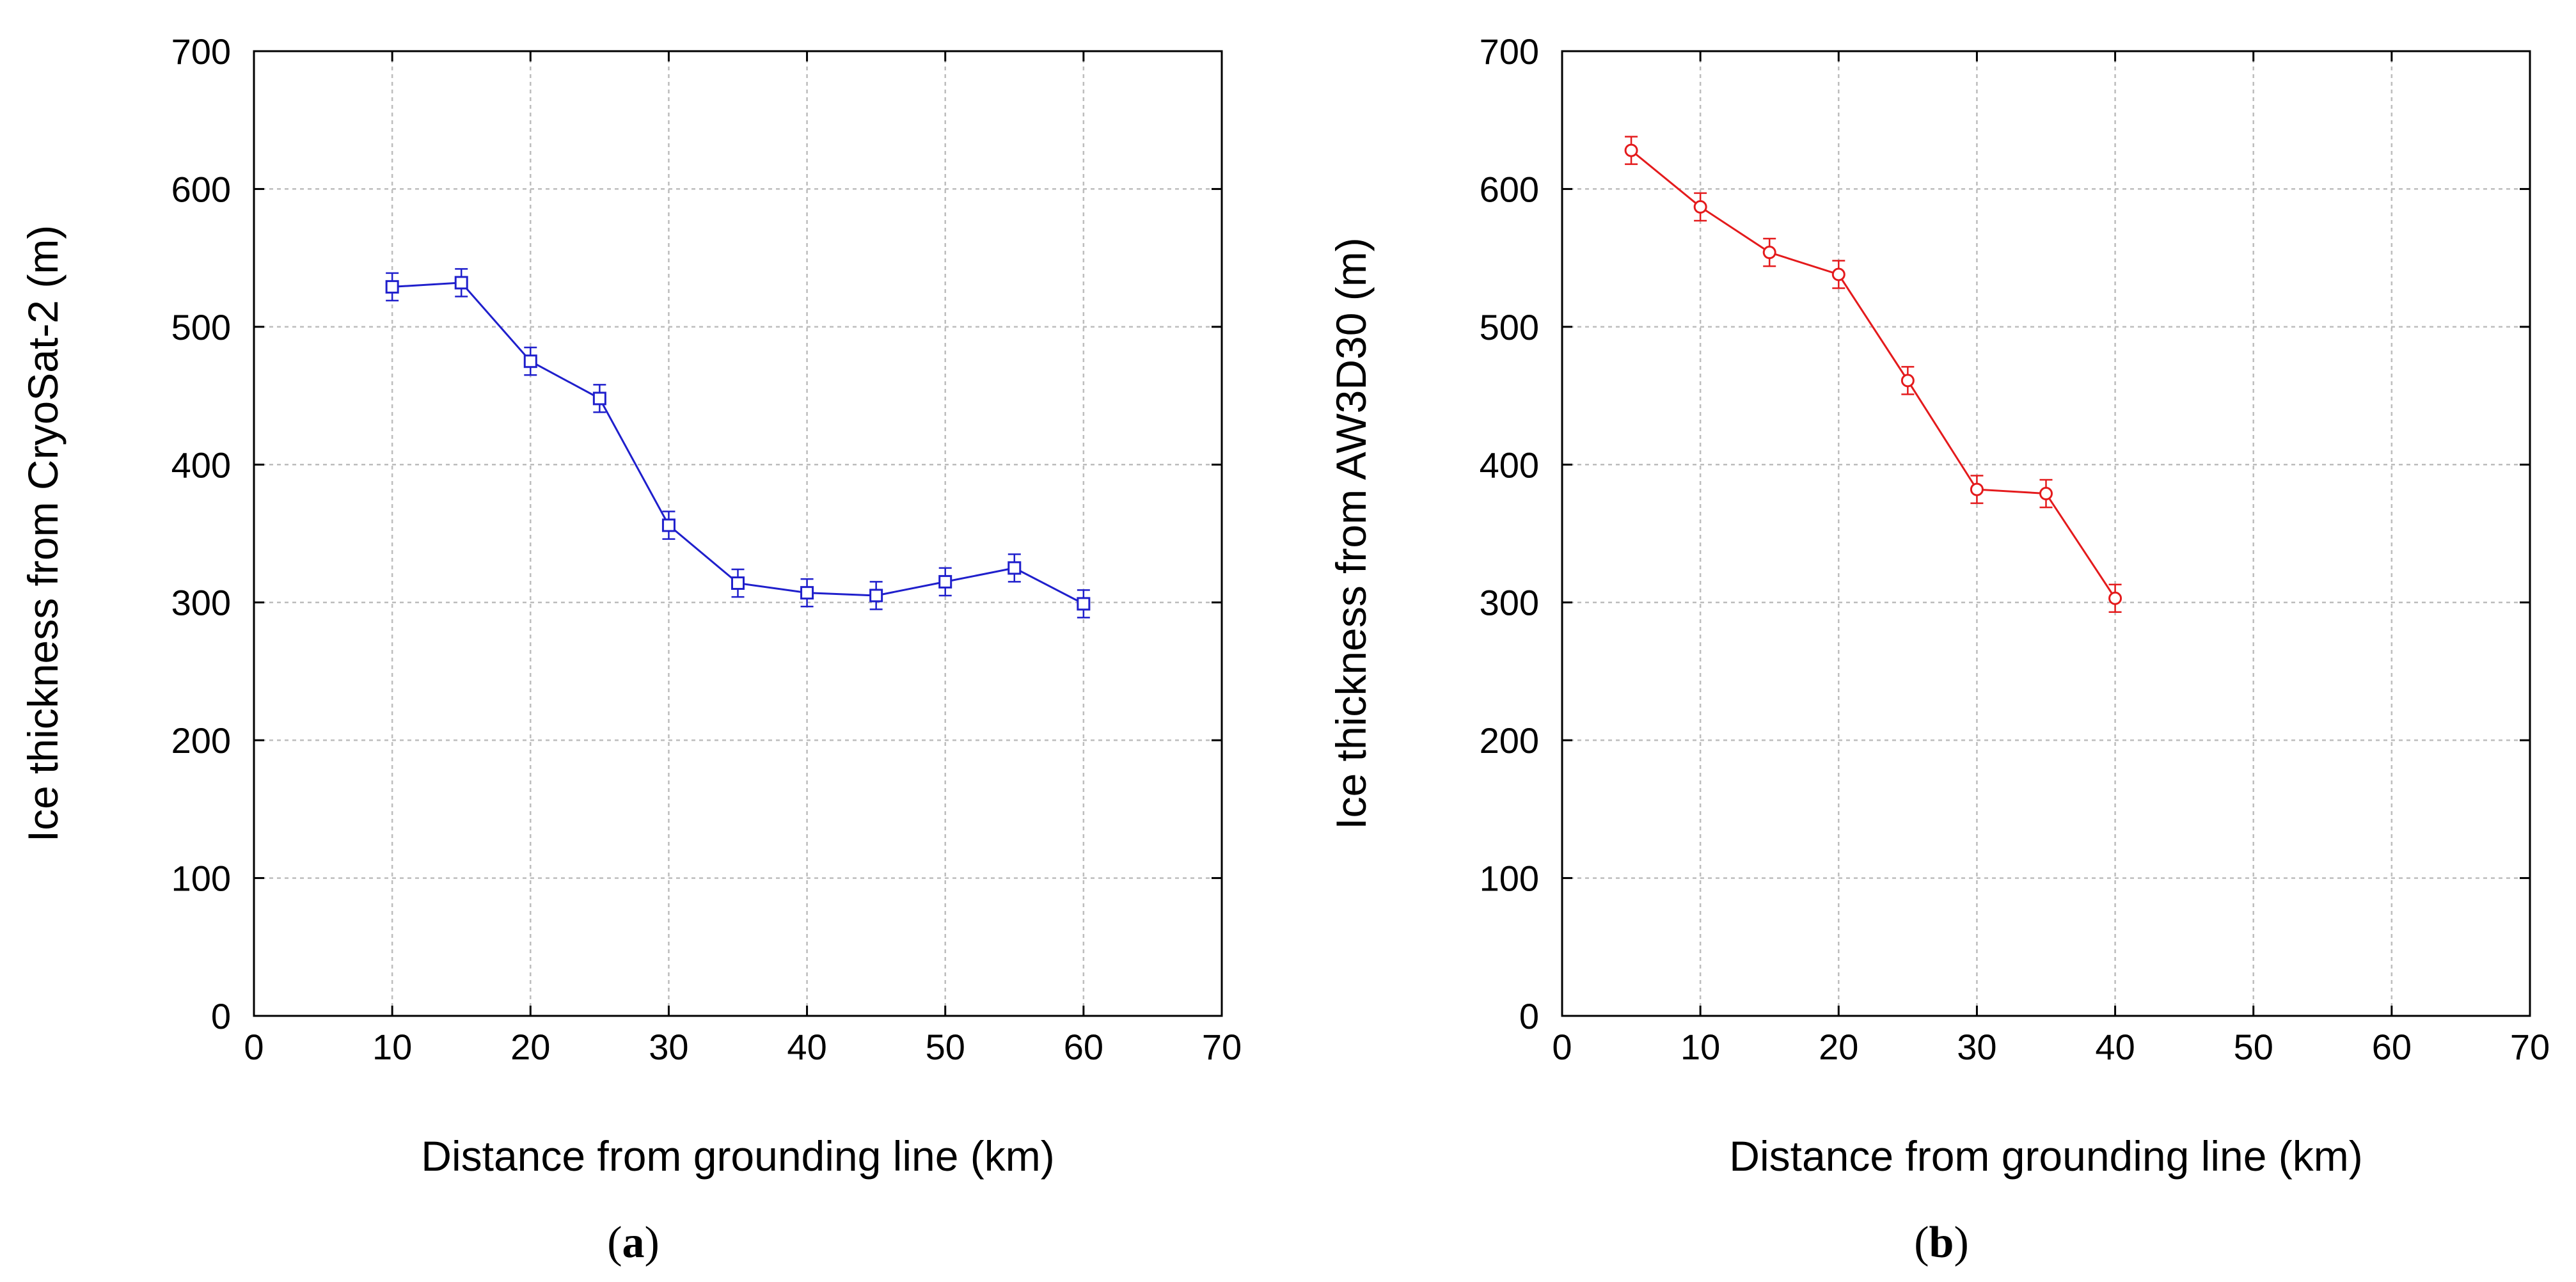 This screenshot has height=1282, width=2576. I want to click on panel-caption: (b), so click(1941, 1242).